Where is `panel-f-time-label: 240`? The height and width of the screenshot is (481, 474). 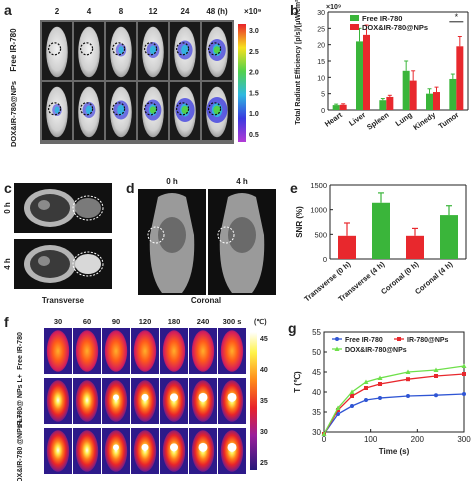 panel-f-time-label: 240 is located at coordinates (203, 321).